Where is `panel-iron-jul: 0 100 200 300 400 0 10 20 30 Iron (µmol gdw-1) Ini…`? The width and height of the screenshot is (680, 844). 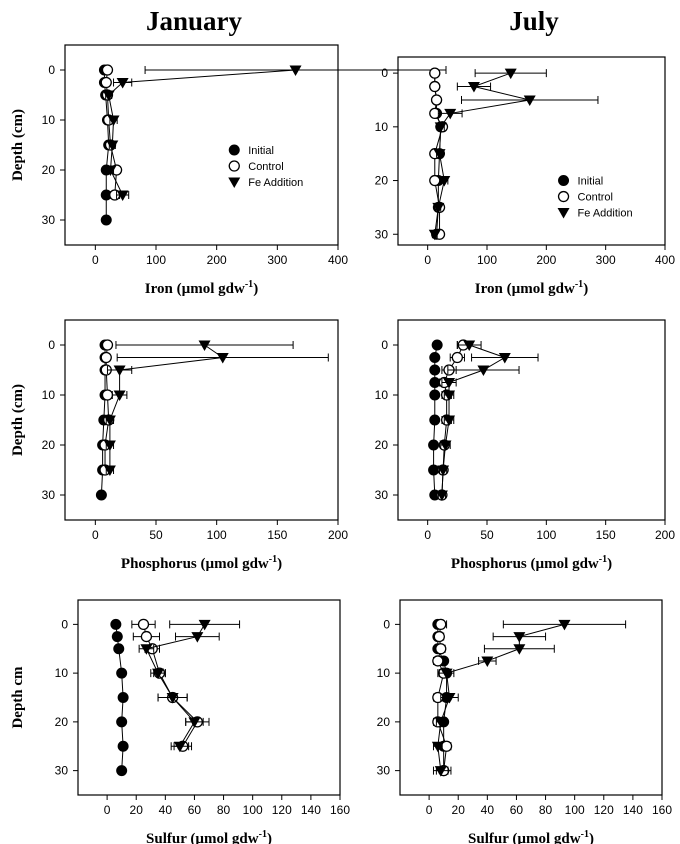 panel-iron-jul: 0 100 200 300 400 0 10 20 30 Iron (µmol gdw-1) Ini… is located at coordinates (525, 176).